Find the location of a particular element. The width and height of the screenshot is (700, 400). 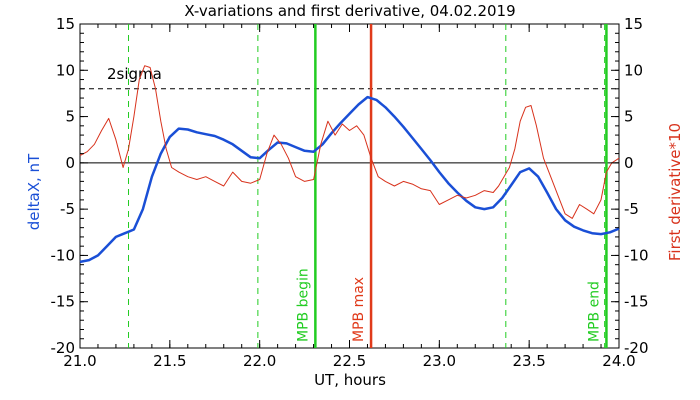

x-axis-label: UT, hours is located at coordinates (350, 380).